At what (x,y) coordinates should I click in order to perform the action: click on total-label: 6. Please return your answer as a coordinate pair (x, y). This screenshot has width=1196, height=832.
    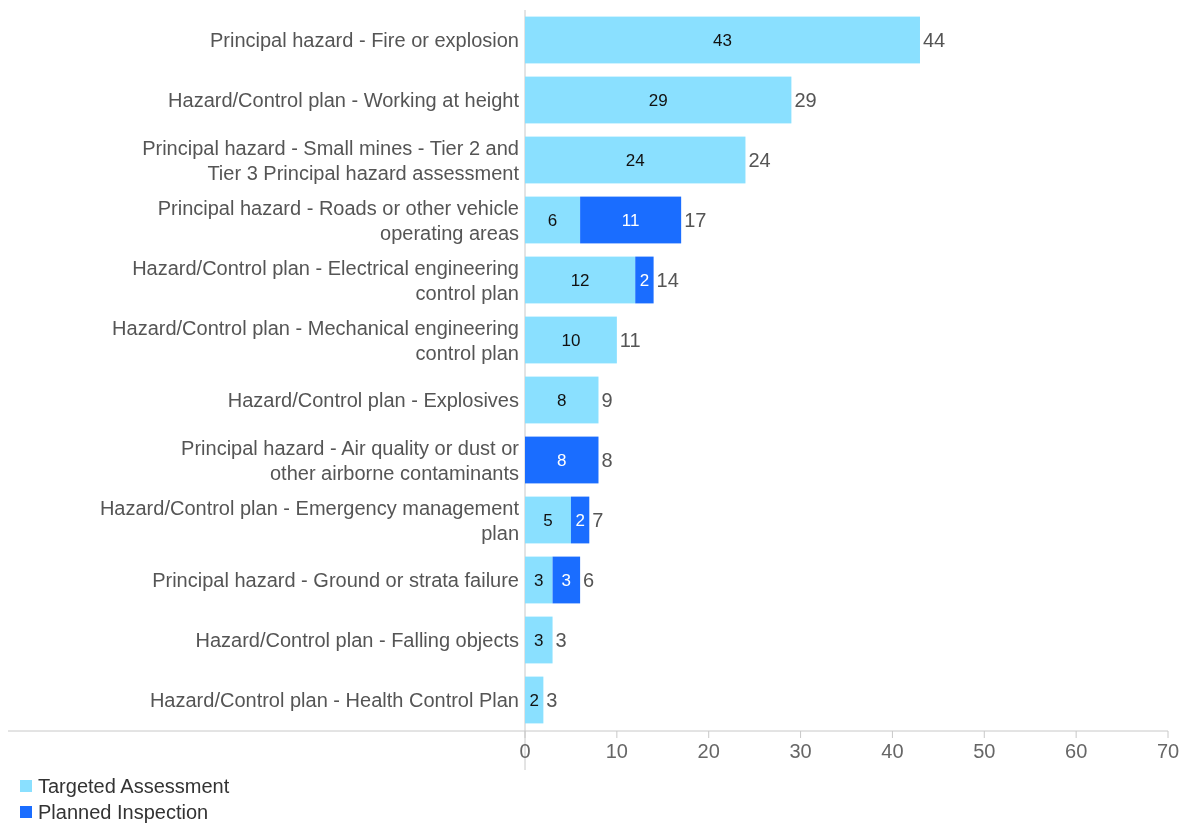
    Looking at the image, I should click on (589, 580).